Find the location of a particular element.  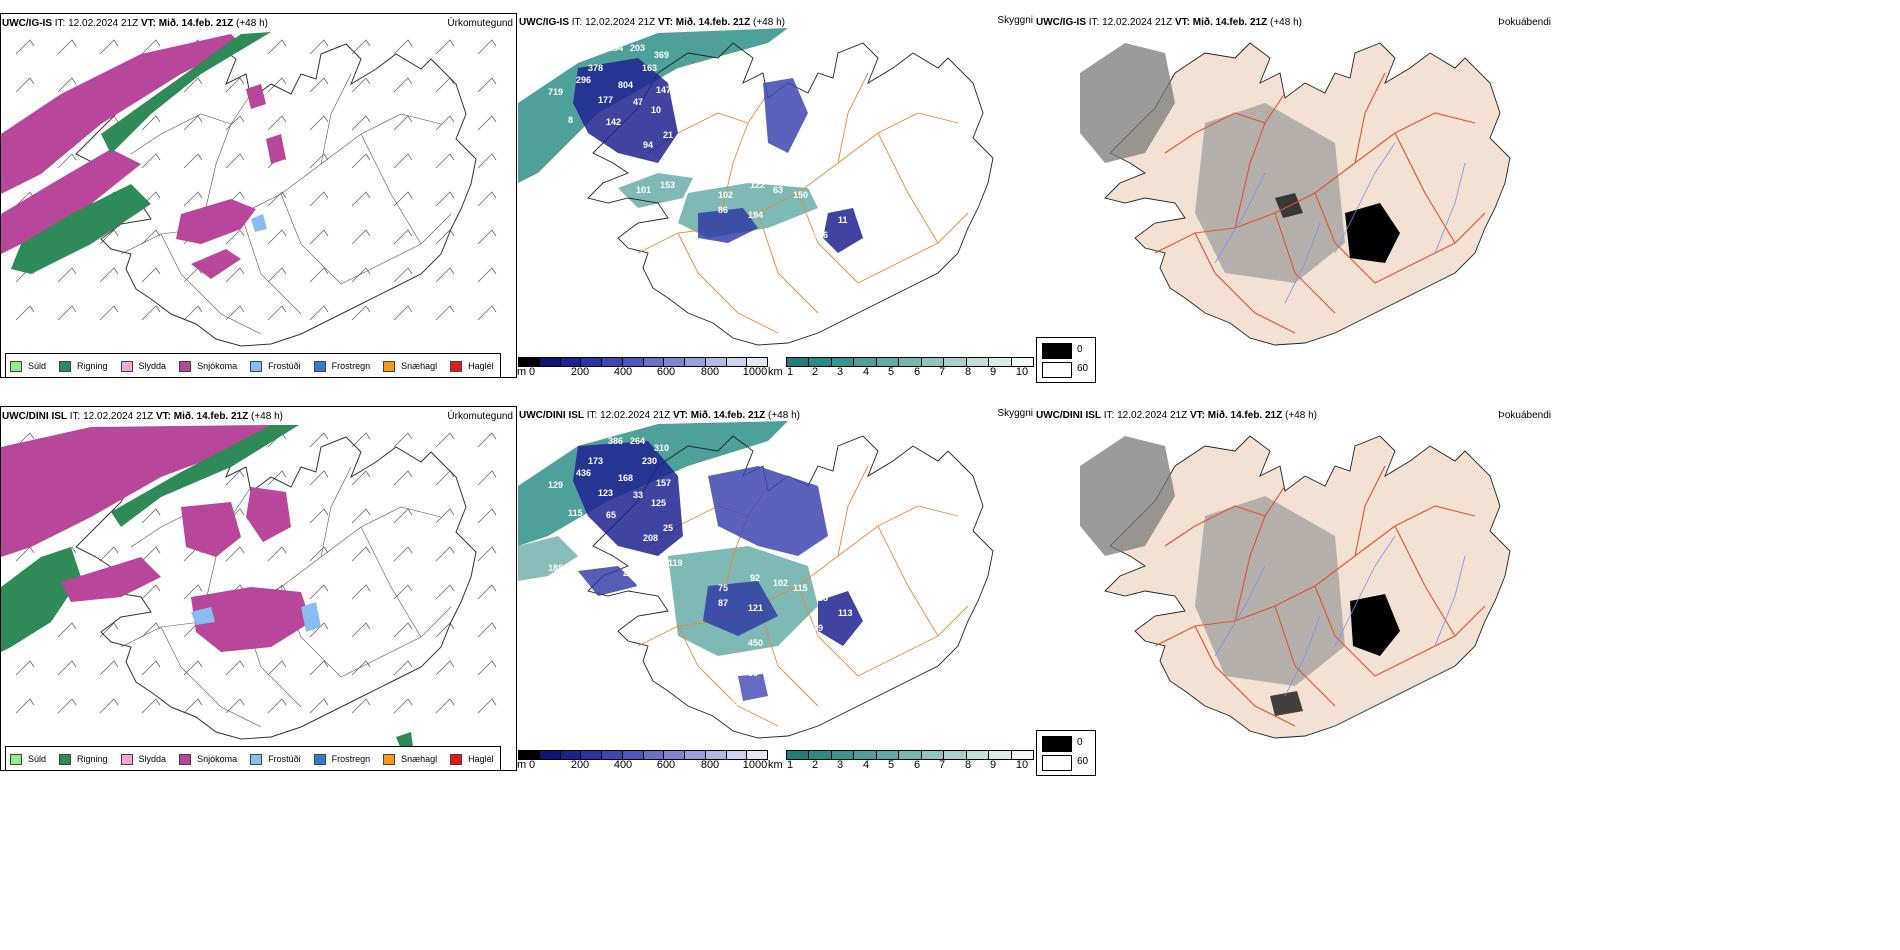

model-name: UWC/IG-IS is located at coordinates (544, 22).